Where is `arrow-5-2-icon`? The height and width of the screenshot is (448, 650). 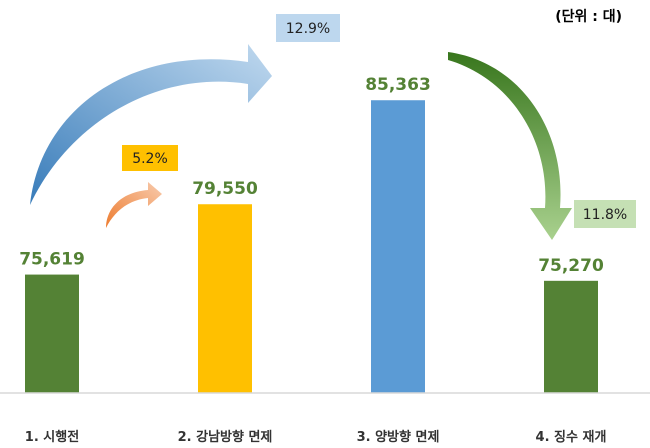
arrow-5-2-icon is located at coordinates (134, 205).